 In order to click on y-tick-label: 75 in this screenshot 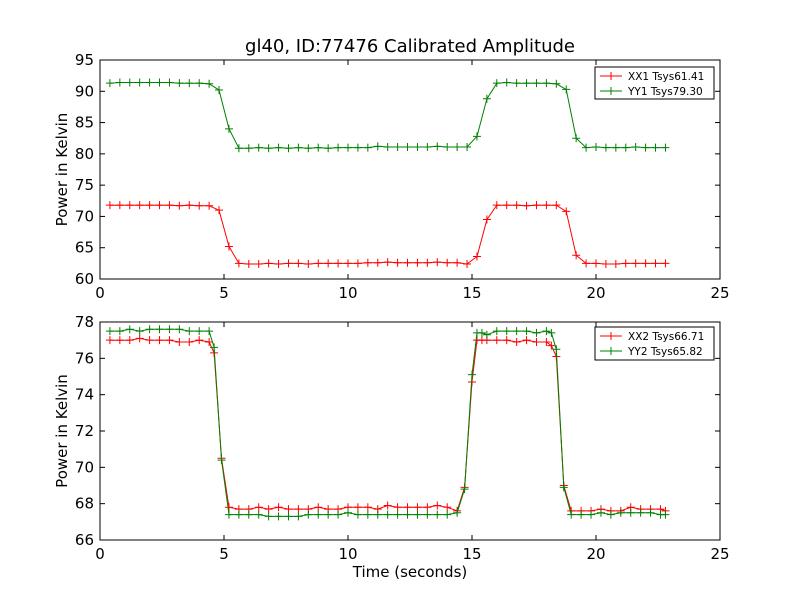, I will do `click(84, 185)`.